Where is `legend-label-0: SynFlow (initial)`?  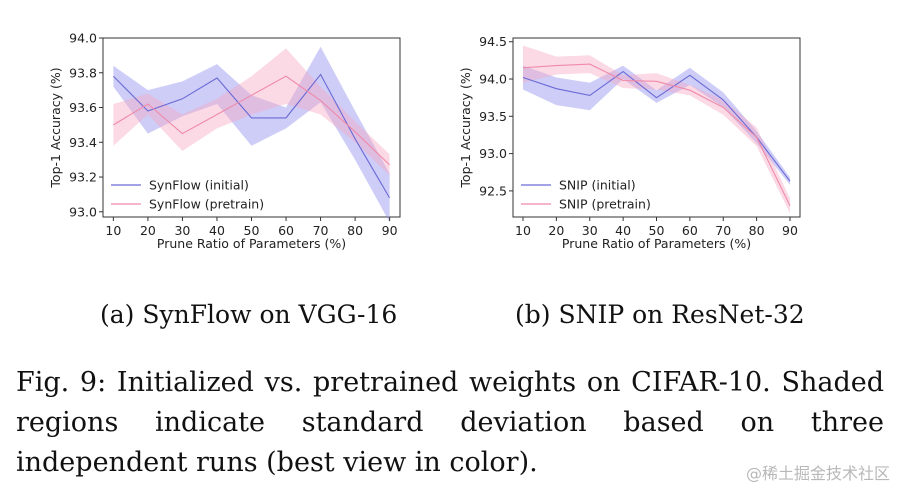
legend-label-0: SynFlow (initial) is located at coordinates (199, 185).